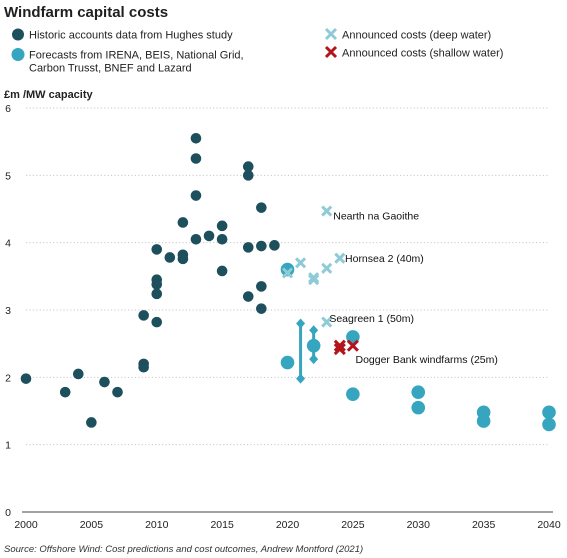 This screenshot has width=567, height=558. Describe the element at coordinates (8, 311) in the screenshot. I see `y-tick-label: 3` at that location.